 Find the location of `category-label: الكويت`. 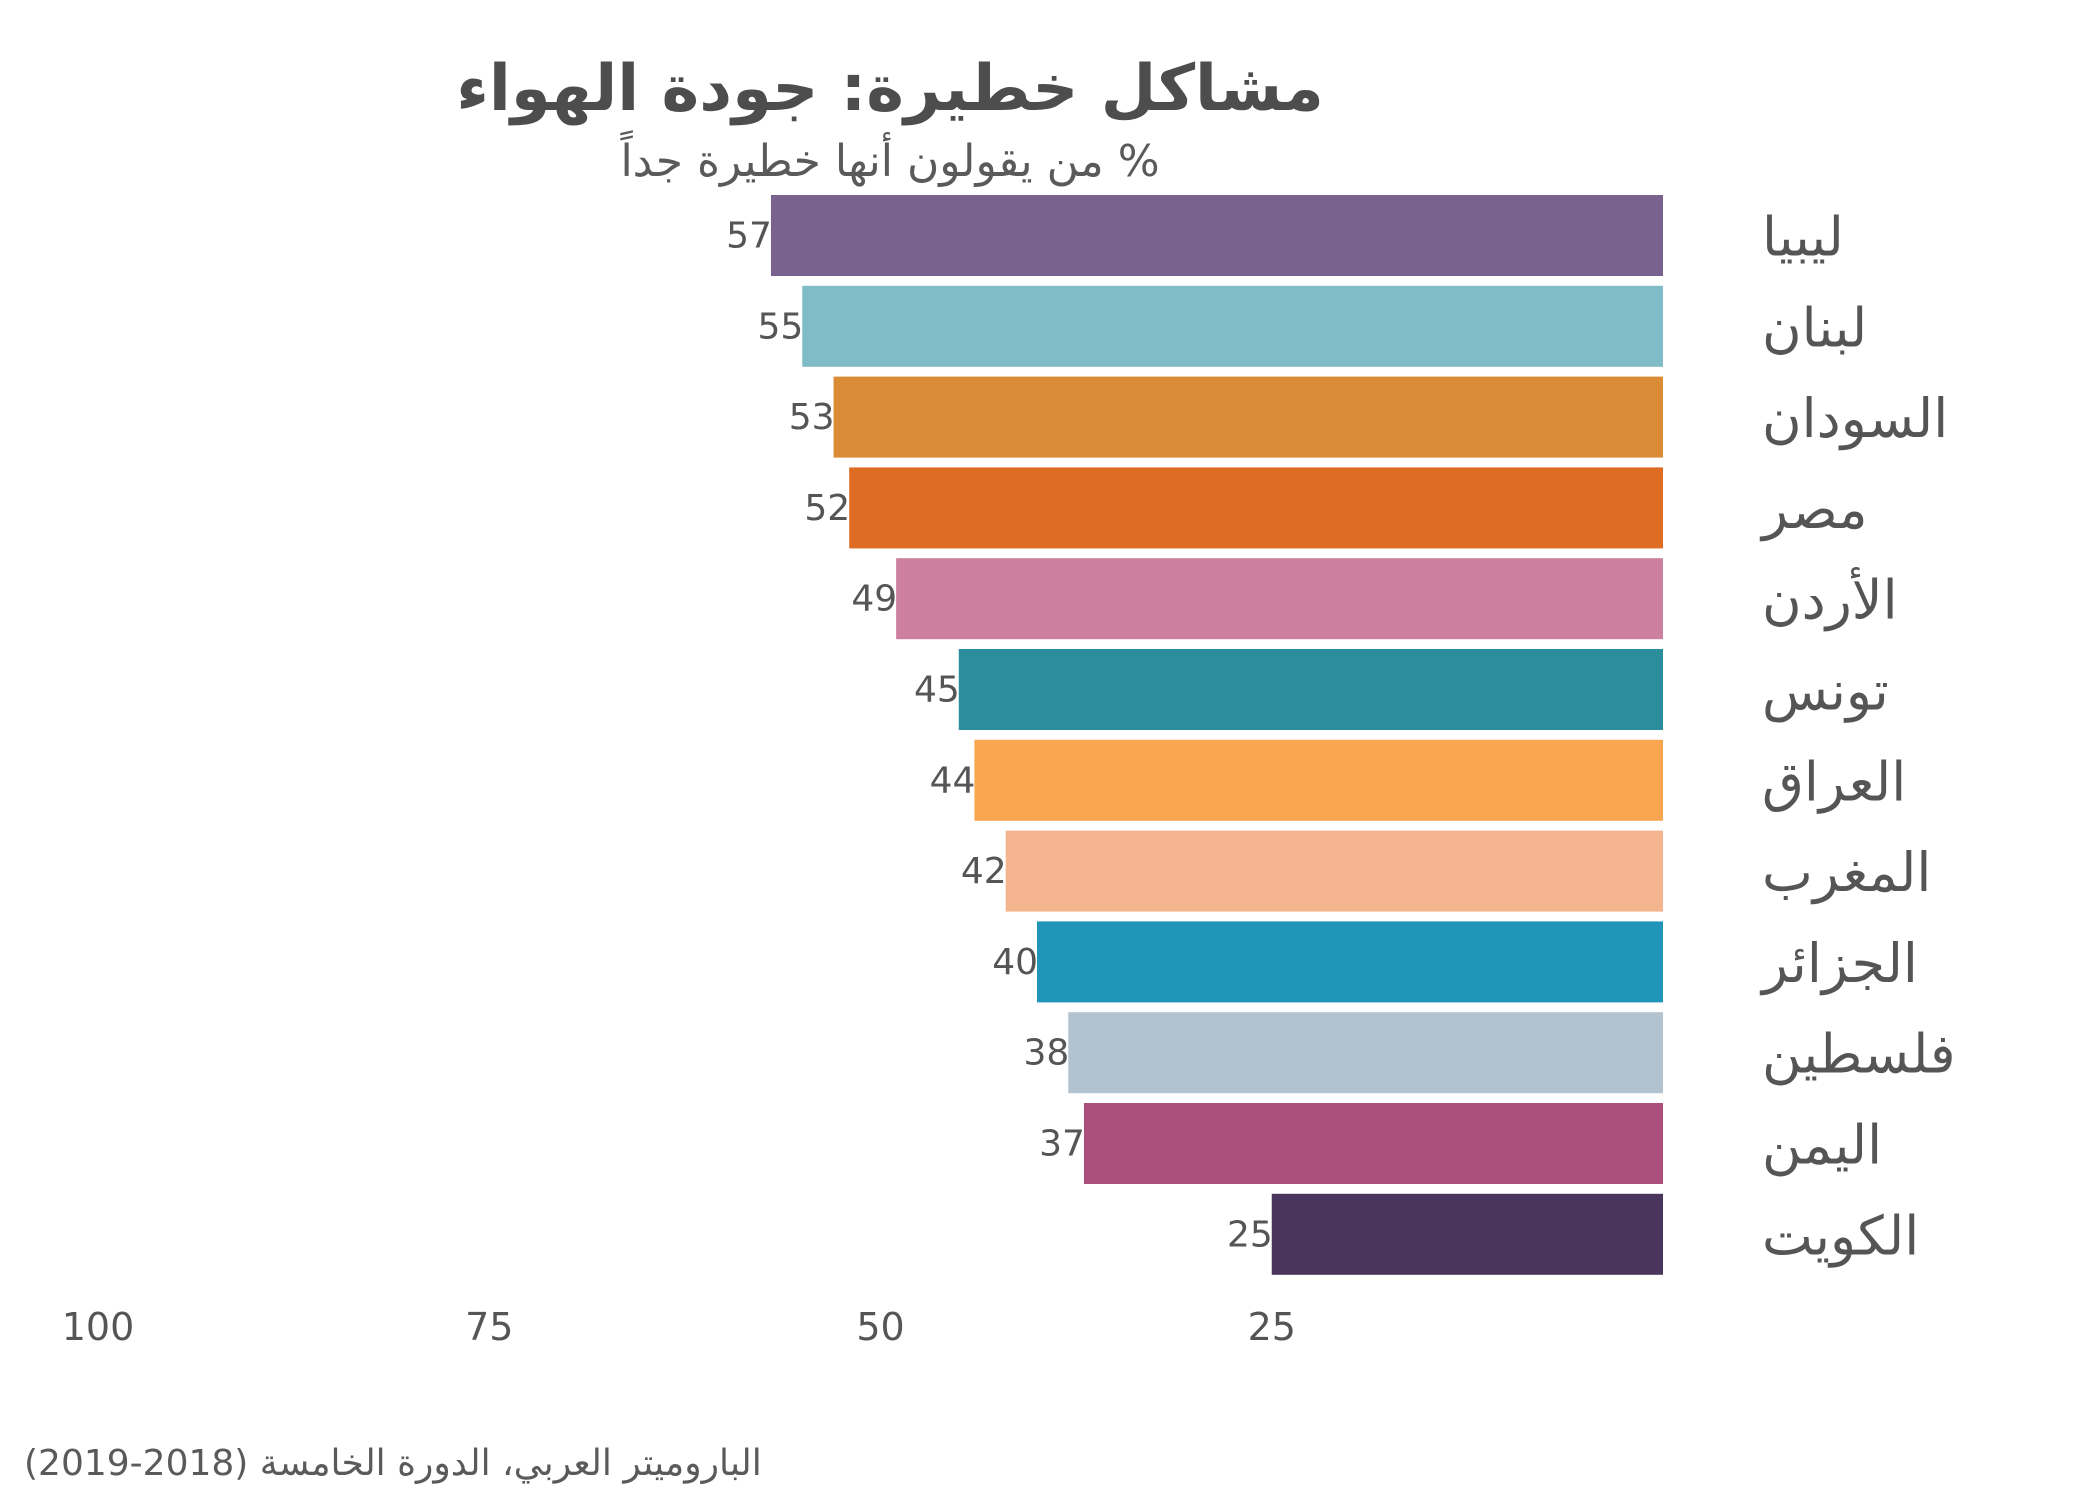

category-label: الكويت is located at coordinates (1840, 1235).